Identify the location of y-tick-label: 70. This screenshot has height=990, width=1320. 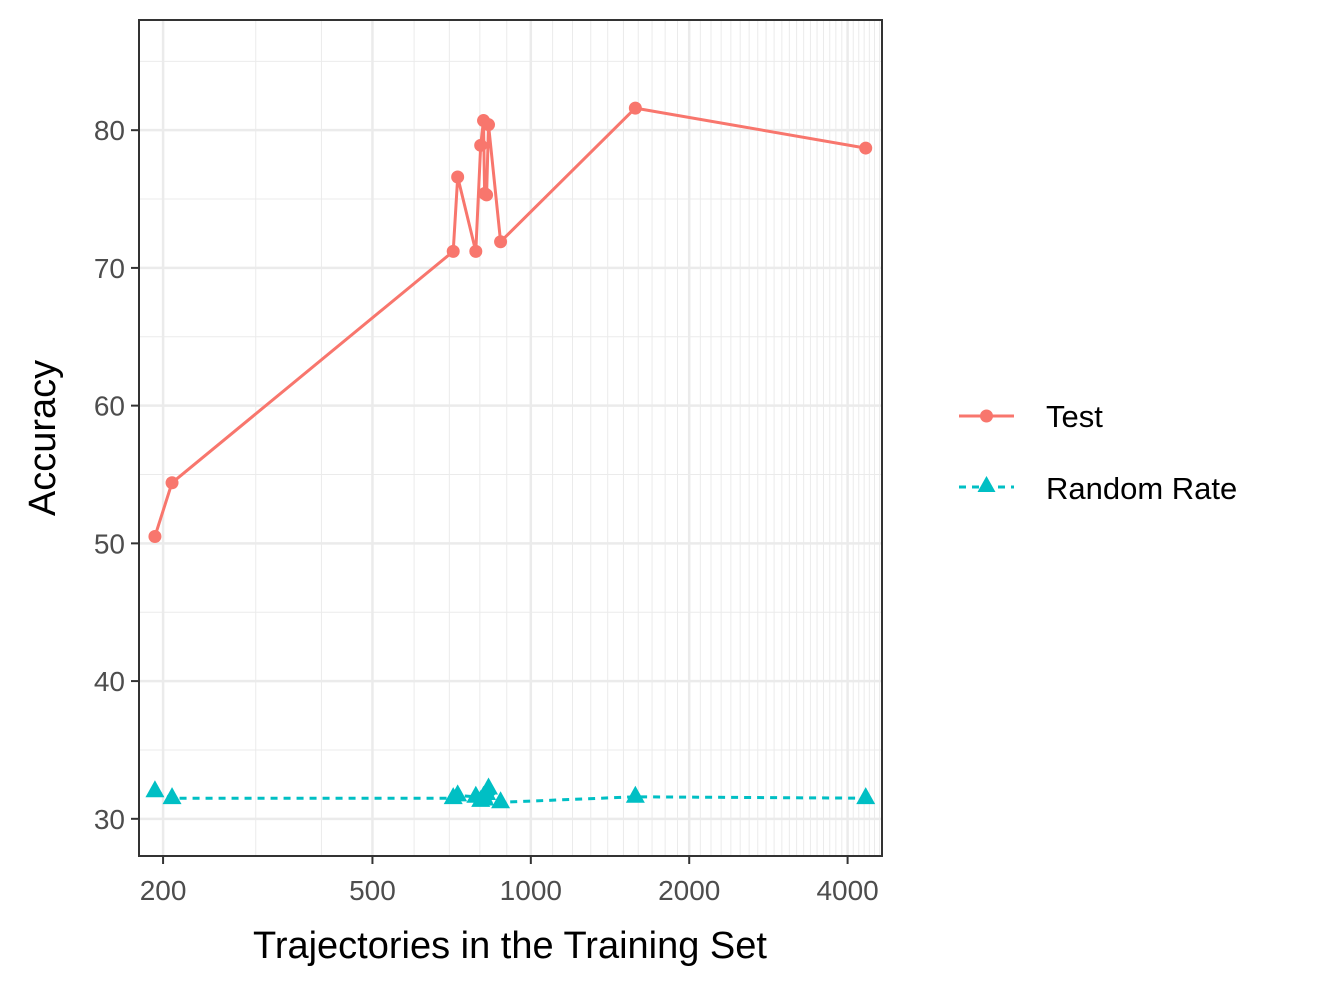
(109, 268).